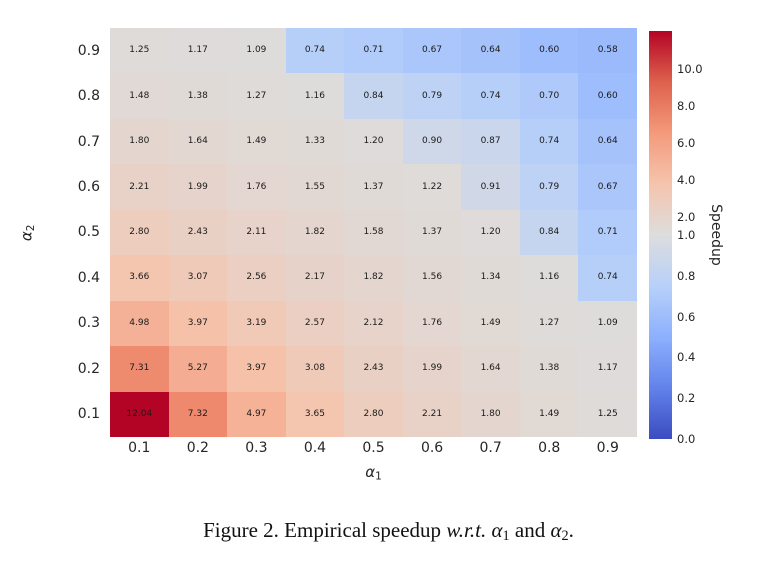 This screenshot has height=585, width=777. Describe the element at coordinates (686, 275) in the screenshot. I see `colorbar-tick-label: 0.8` at that location.